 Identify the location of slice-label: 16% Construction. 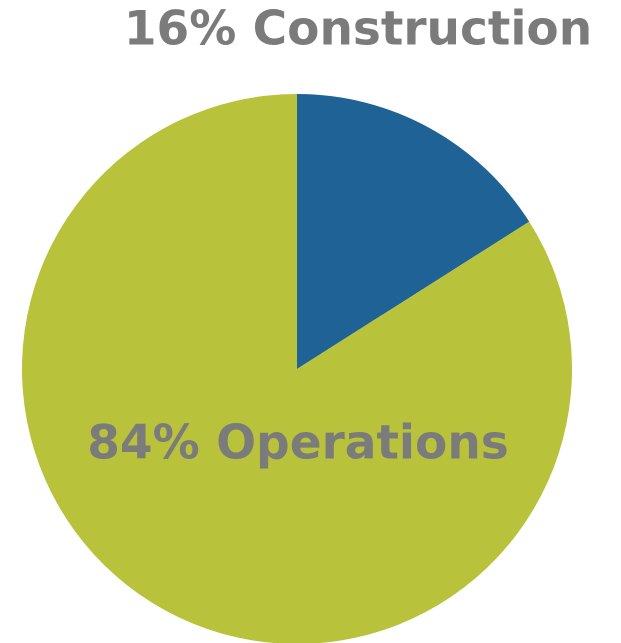
(358, 29).